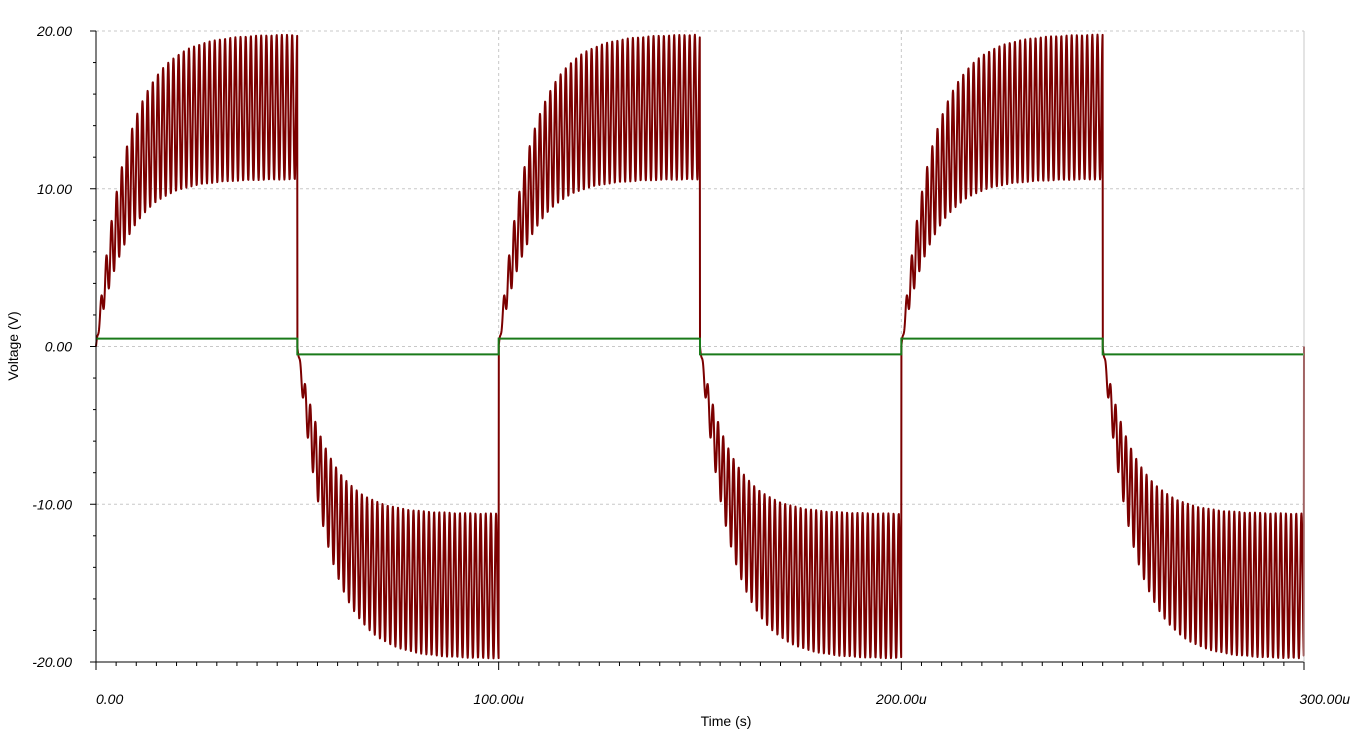 The width and height of the screenshot is (1355, 741). I want to click on y-tick-label: 0.00, so click(58, 347).